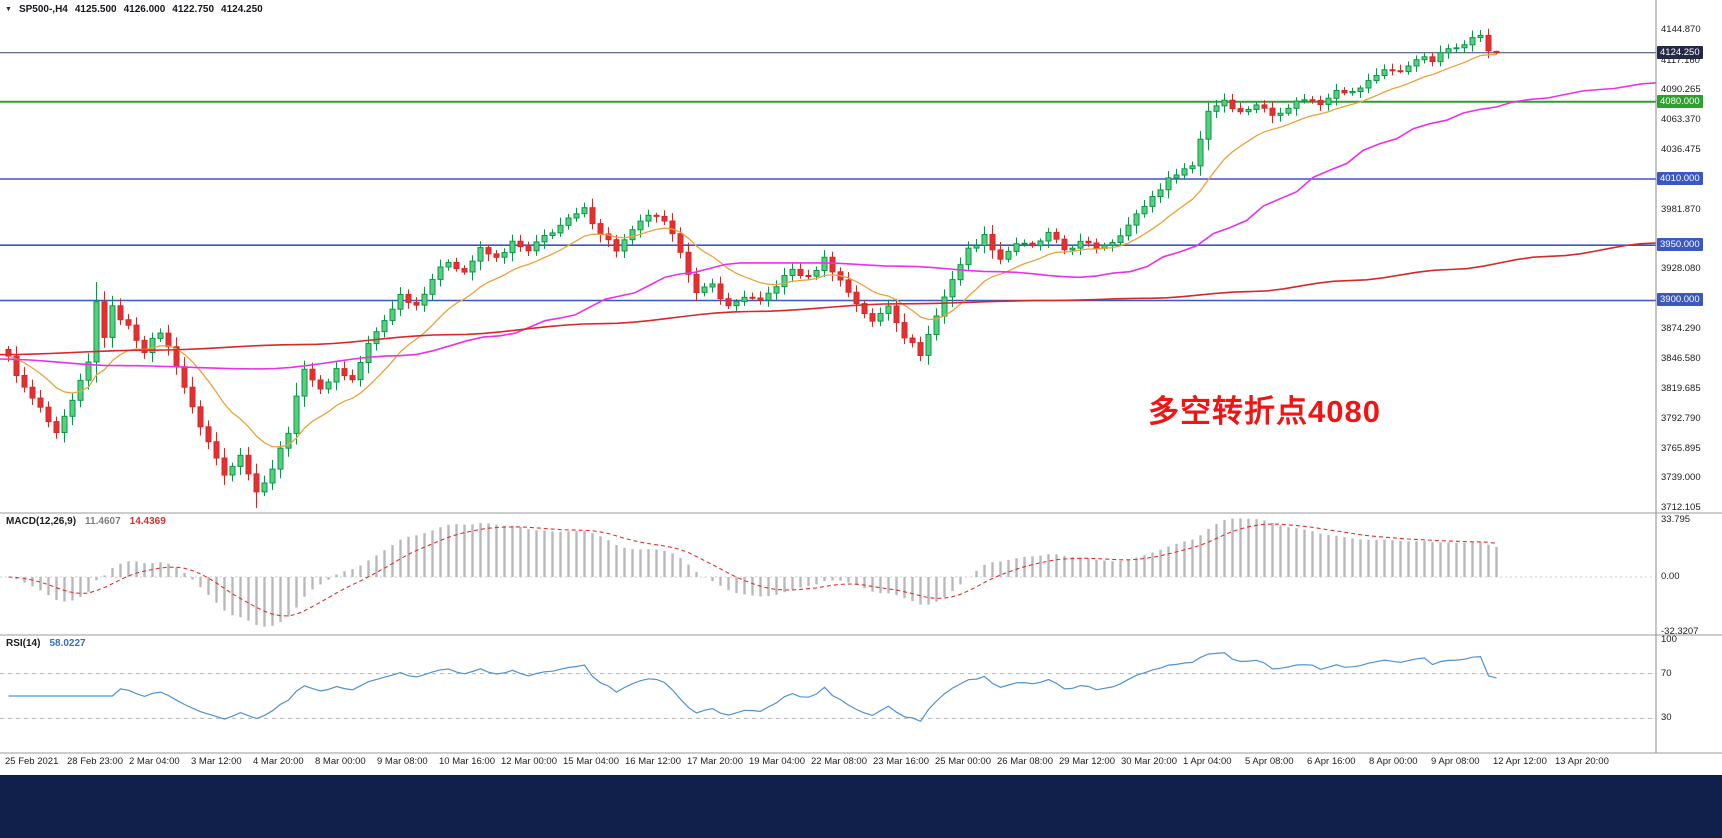 Image resolution: width=1722 pixels, height=838 pixels. Describe the element at coordinates (8, 9) in the screenshot. I see `chevron-down-icon: ▼` at that location.